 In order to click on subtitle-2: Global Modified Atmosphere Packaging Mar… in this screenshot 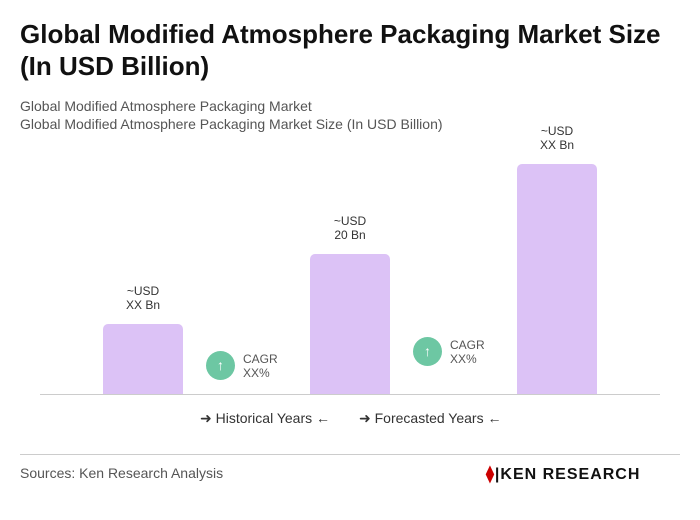, I will do `click(231, 124)`.